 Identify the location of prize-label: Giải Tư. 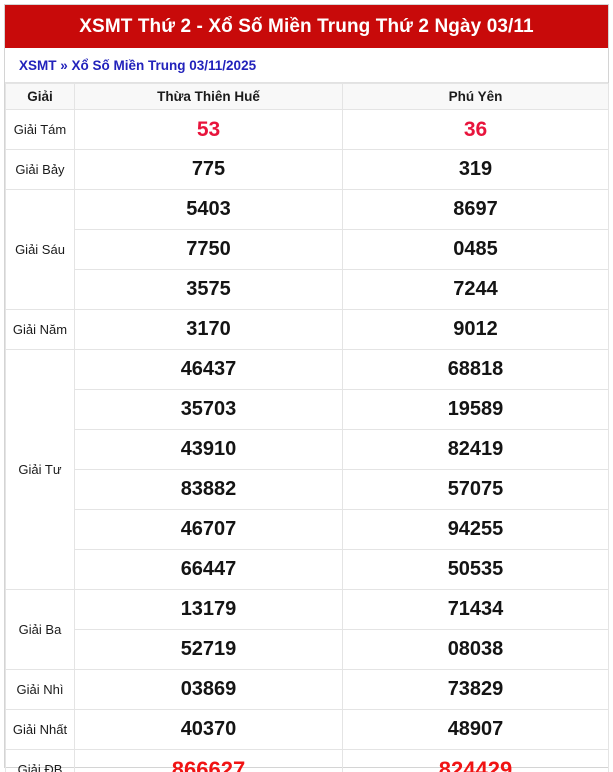
(40, 469).